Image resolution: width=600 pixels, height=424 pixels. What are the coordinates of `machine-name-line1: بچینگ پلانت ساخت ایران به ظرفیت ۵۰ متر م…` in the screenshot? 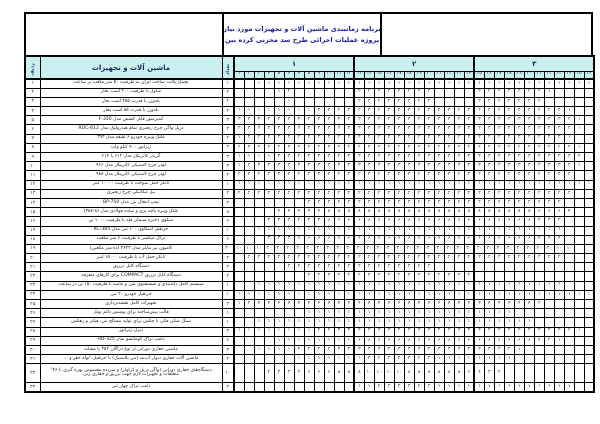 It's located at (131, 83).